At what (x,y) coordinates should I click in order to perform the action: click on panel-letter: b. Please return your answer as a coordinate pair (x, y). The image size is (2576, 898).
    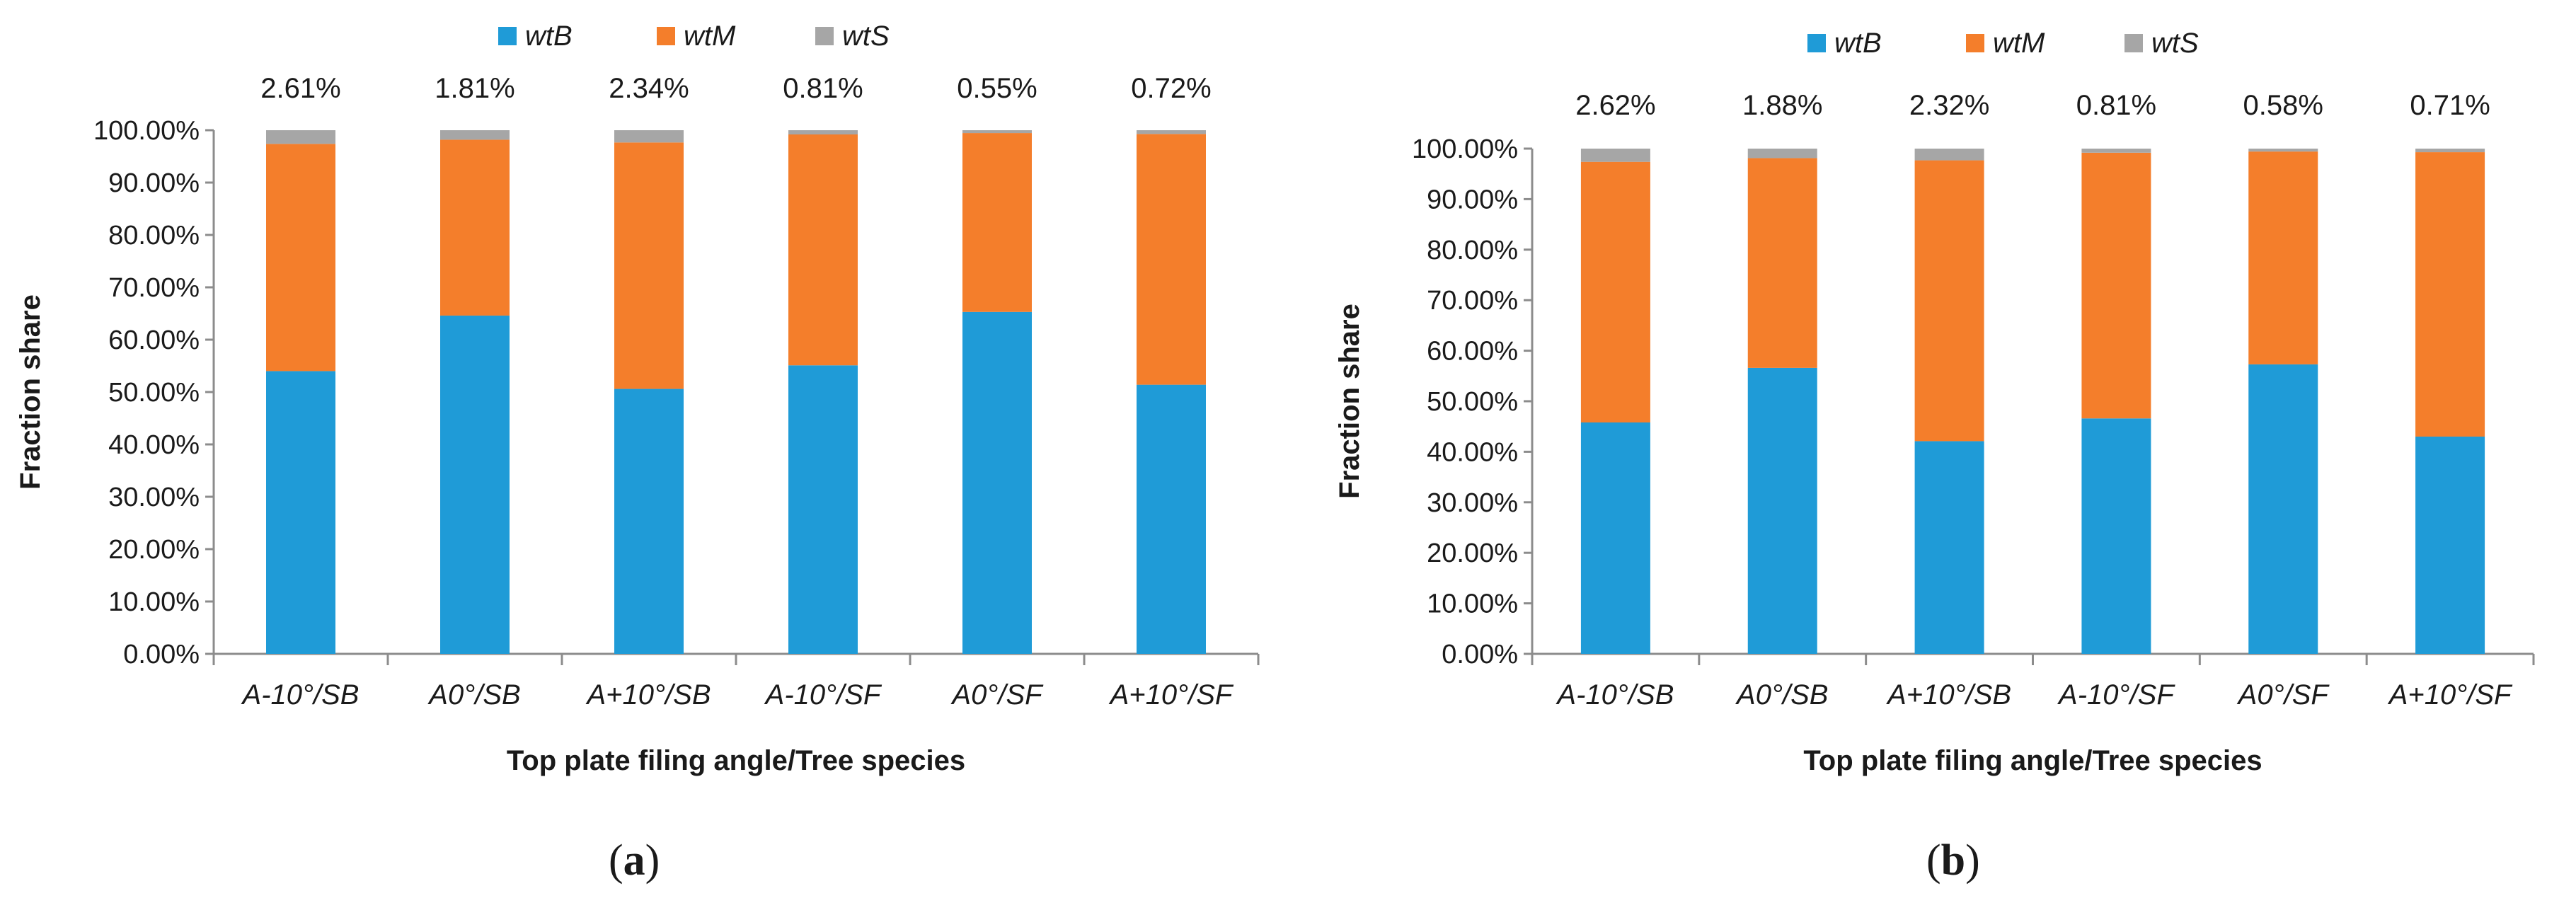
    Looking at the image, I should click on (1953, 860).